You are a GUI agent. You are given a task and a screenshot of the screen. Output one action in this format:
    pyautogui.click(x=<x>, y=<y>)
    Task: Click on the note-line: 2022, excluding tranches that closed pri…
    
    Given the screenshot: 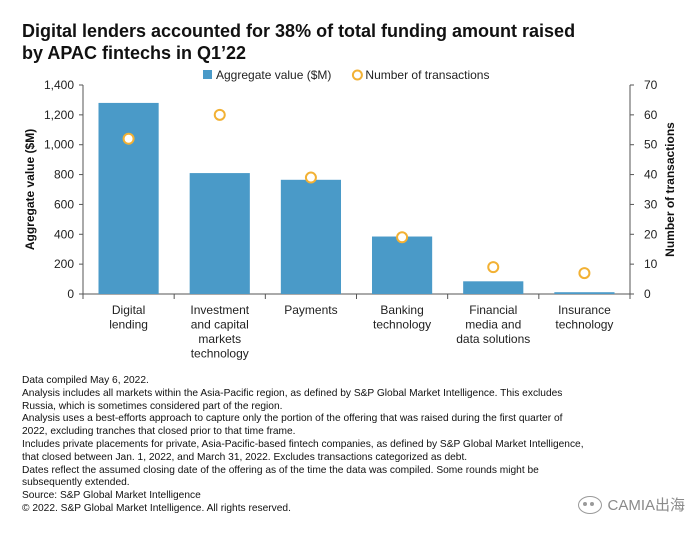 What is the action you would take?
    pyautogui.click(x=159, y=432)
    